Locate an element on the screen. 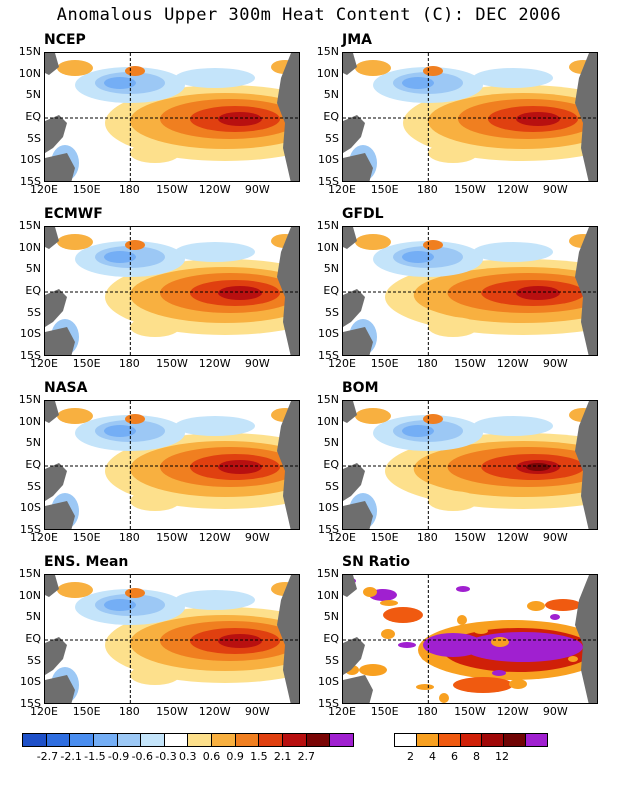 This screenshot has height=800, width=618. colorbar-label: 0.3 is located at coordinates (188, 756).